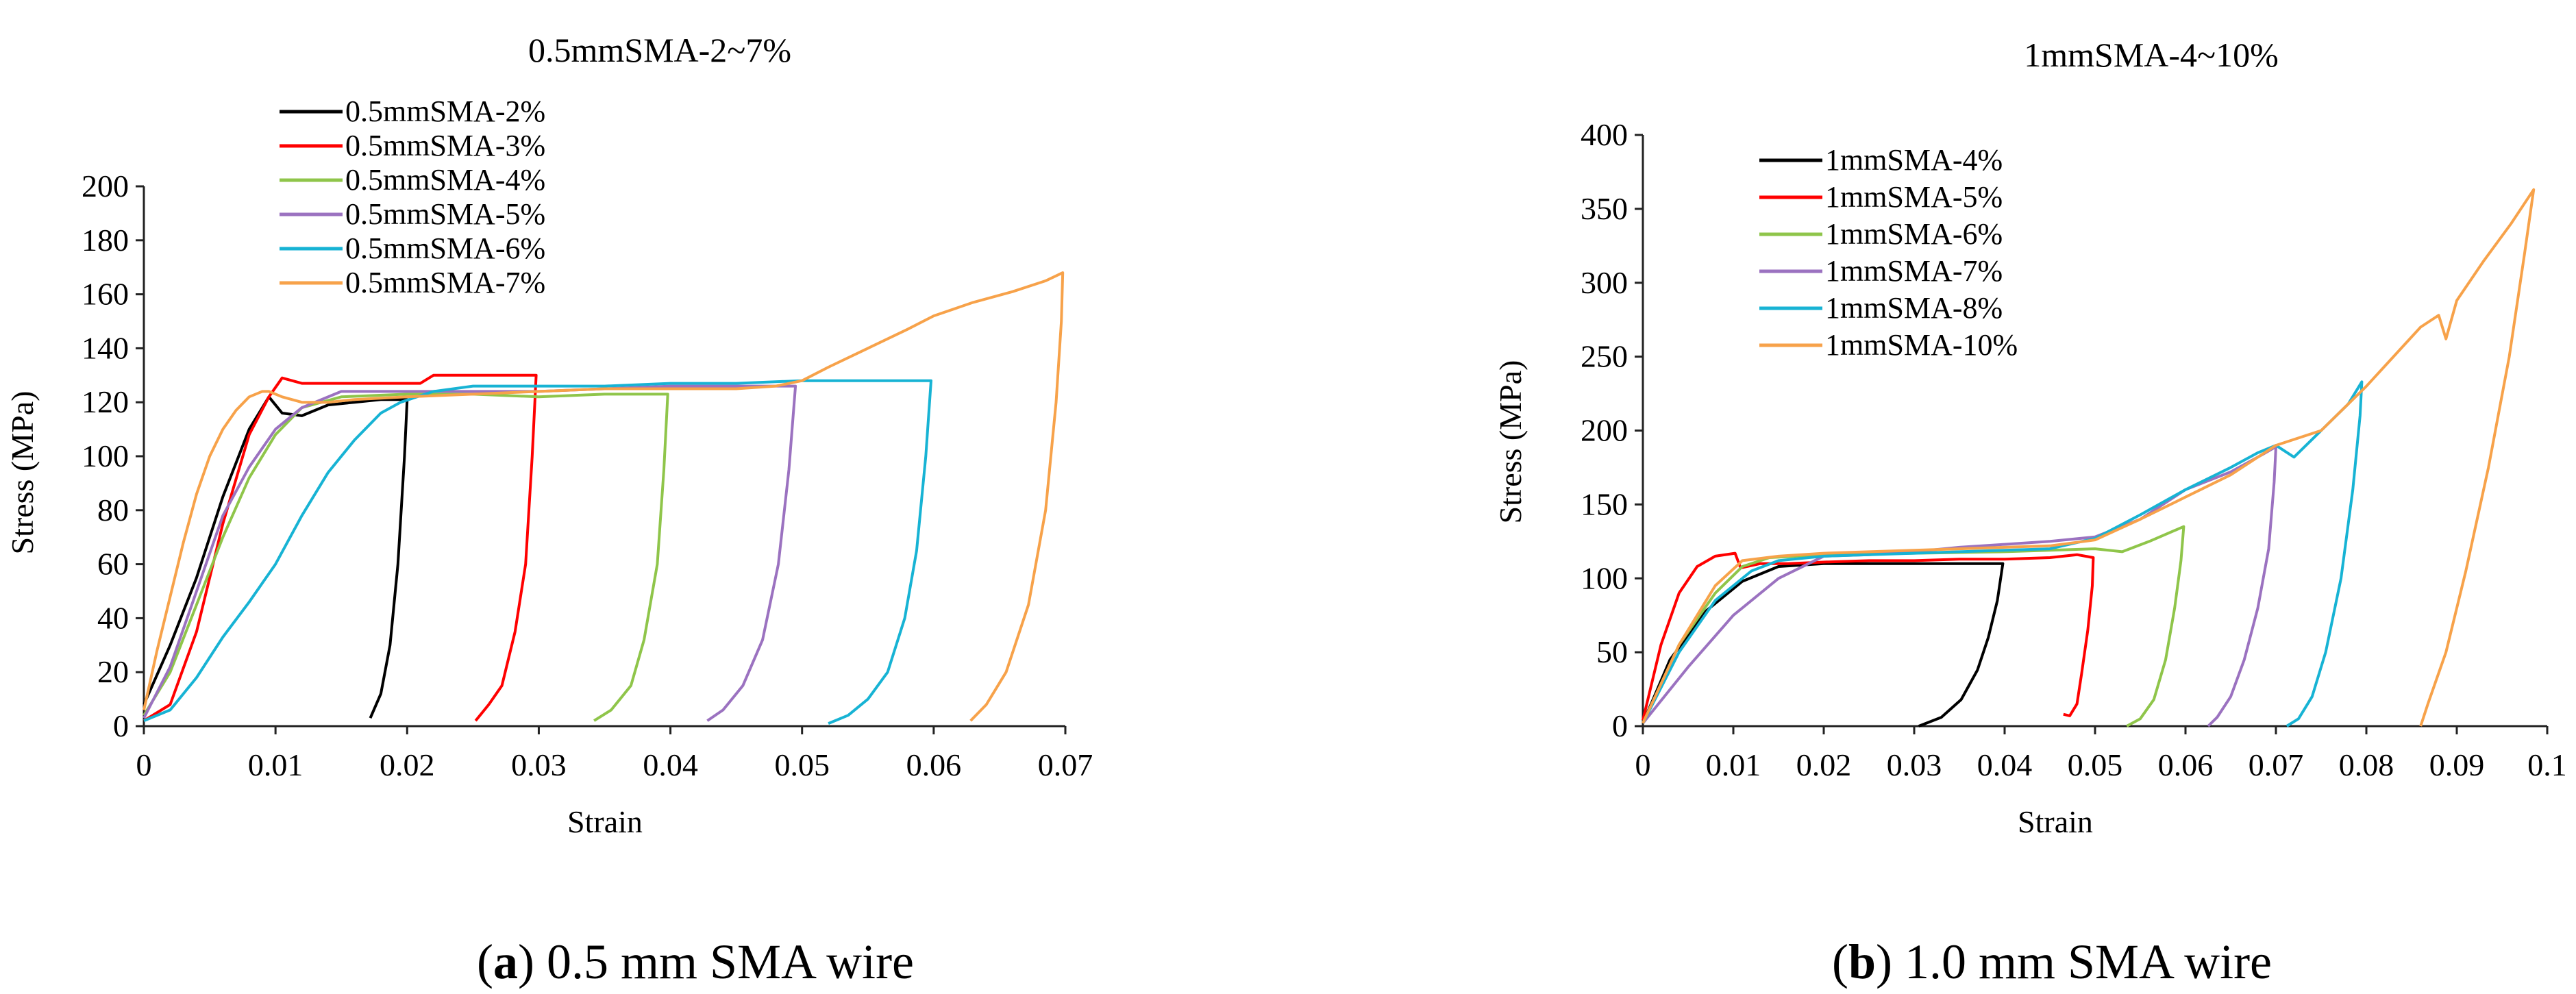 The image size is (2576, 994). I want to click on y-tick-label: 120, so click(105, 401).